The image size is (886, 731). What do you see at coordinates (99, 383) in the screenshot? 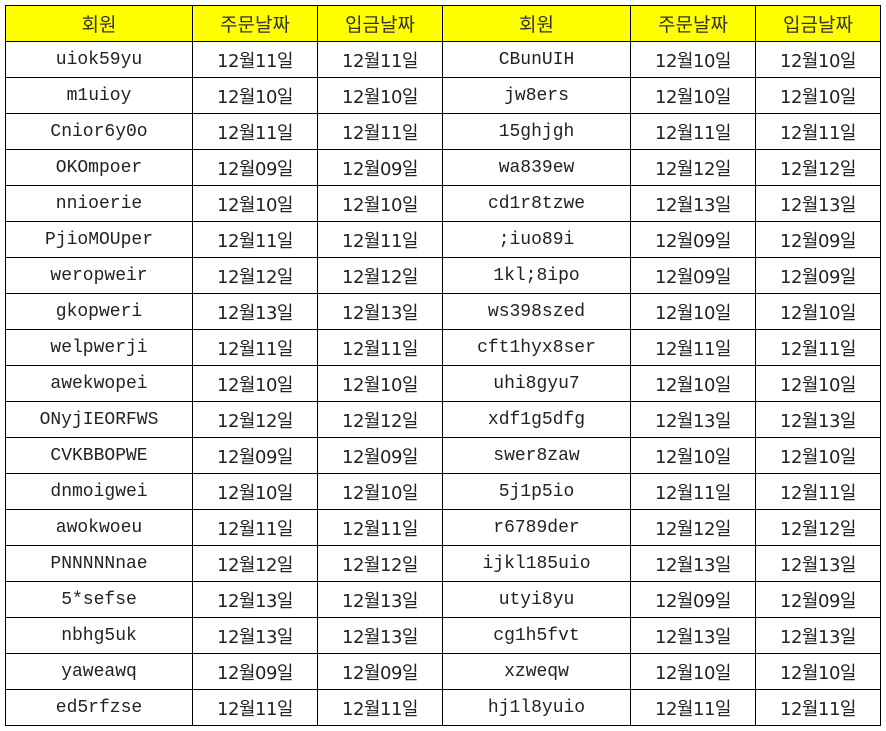
I see `cell-member: awekwopei` at bounding box center [99, 383].